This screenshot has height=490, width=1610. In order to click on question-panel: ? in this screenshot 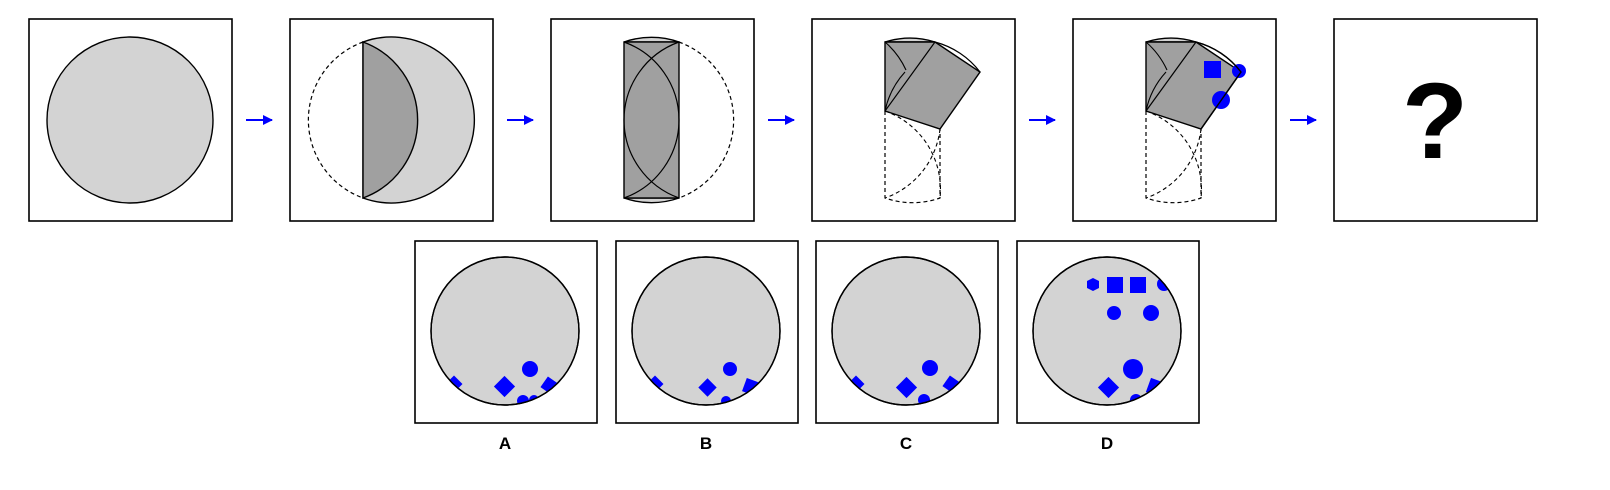, I will do `click(1435, 120)`.